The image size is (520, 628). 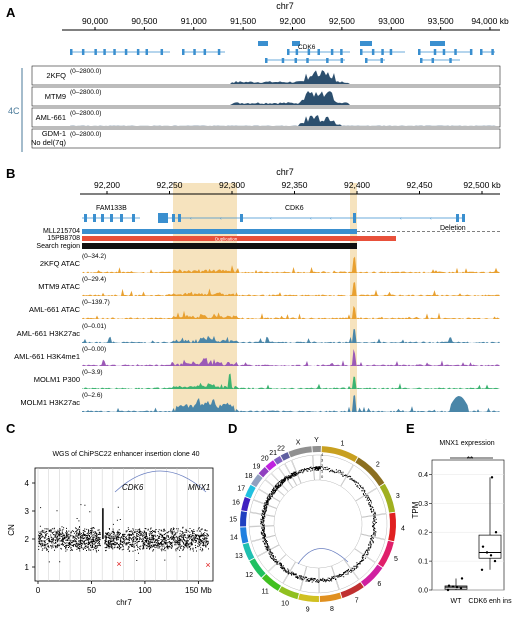 What do you see at coordinates (94, 326) in the screenshot?
I see `b-track-range: (0–0.01)` at bounding box center [94, 326].